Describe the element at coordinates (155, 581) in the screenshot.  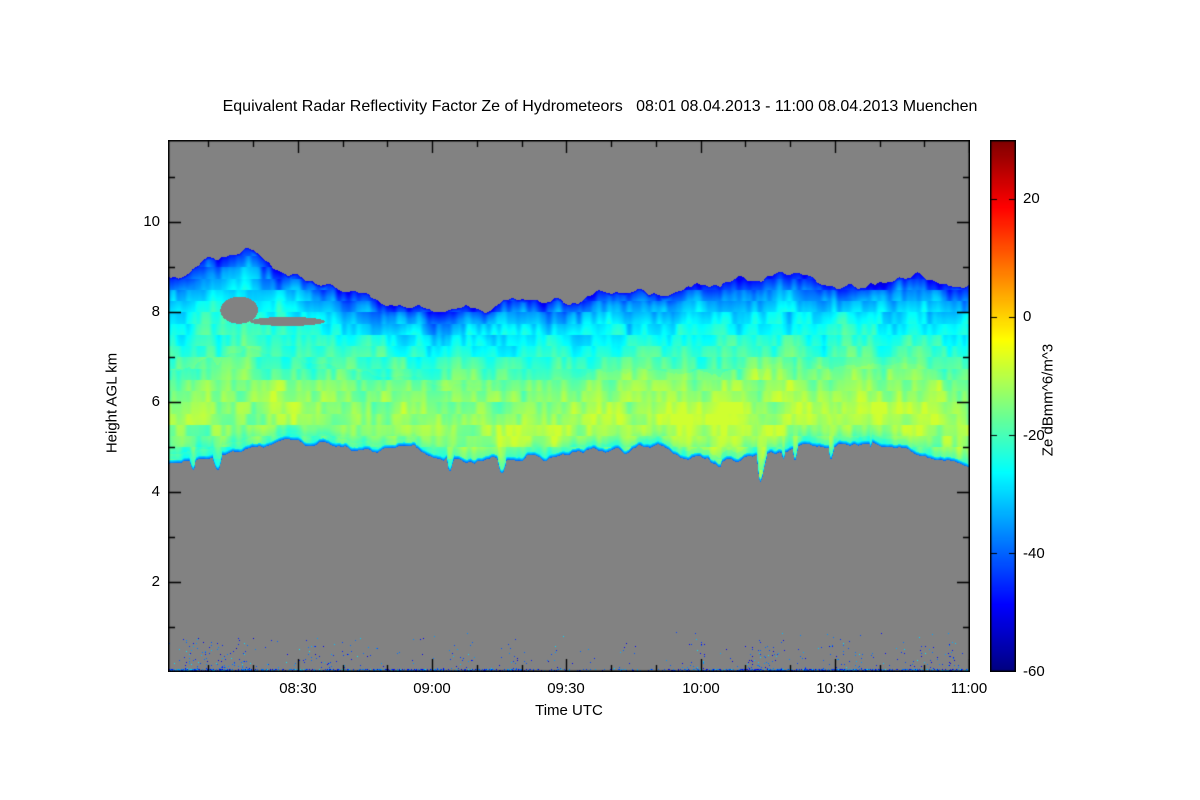
I see `y-tick-label: 2` at that location.